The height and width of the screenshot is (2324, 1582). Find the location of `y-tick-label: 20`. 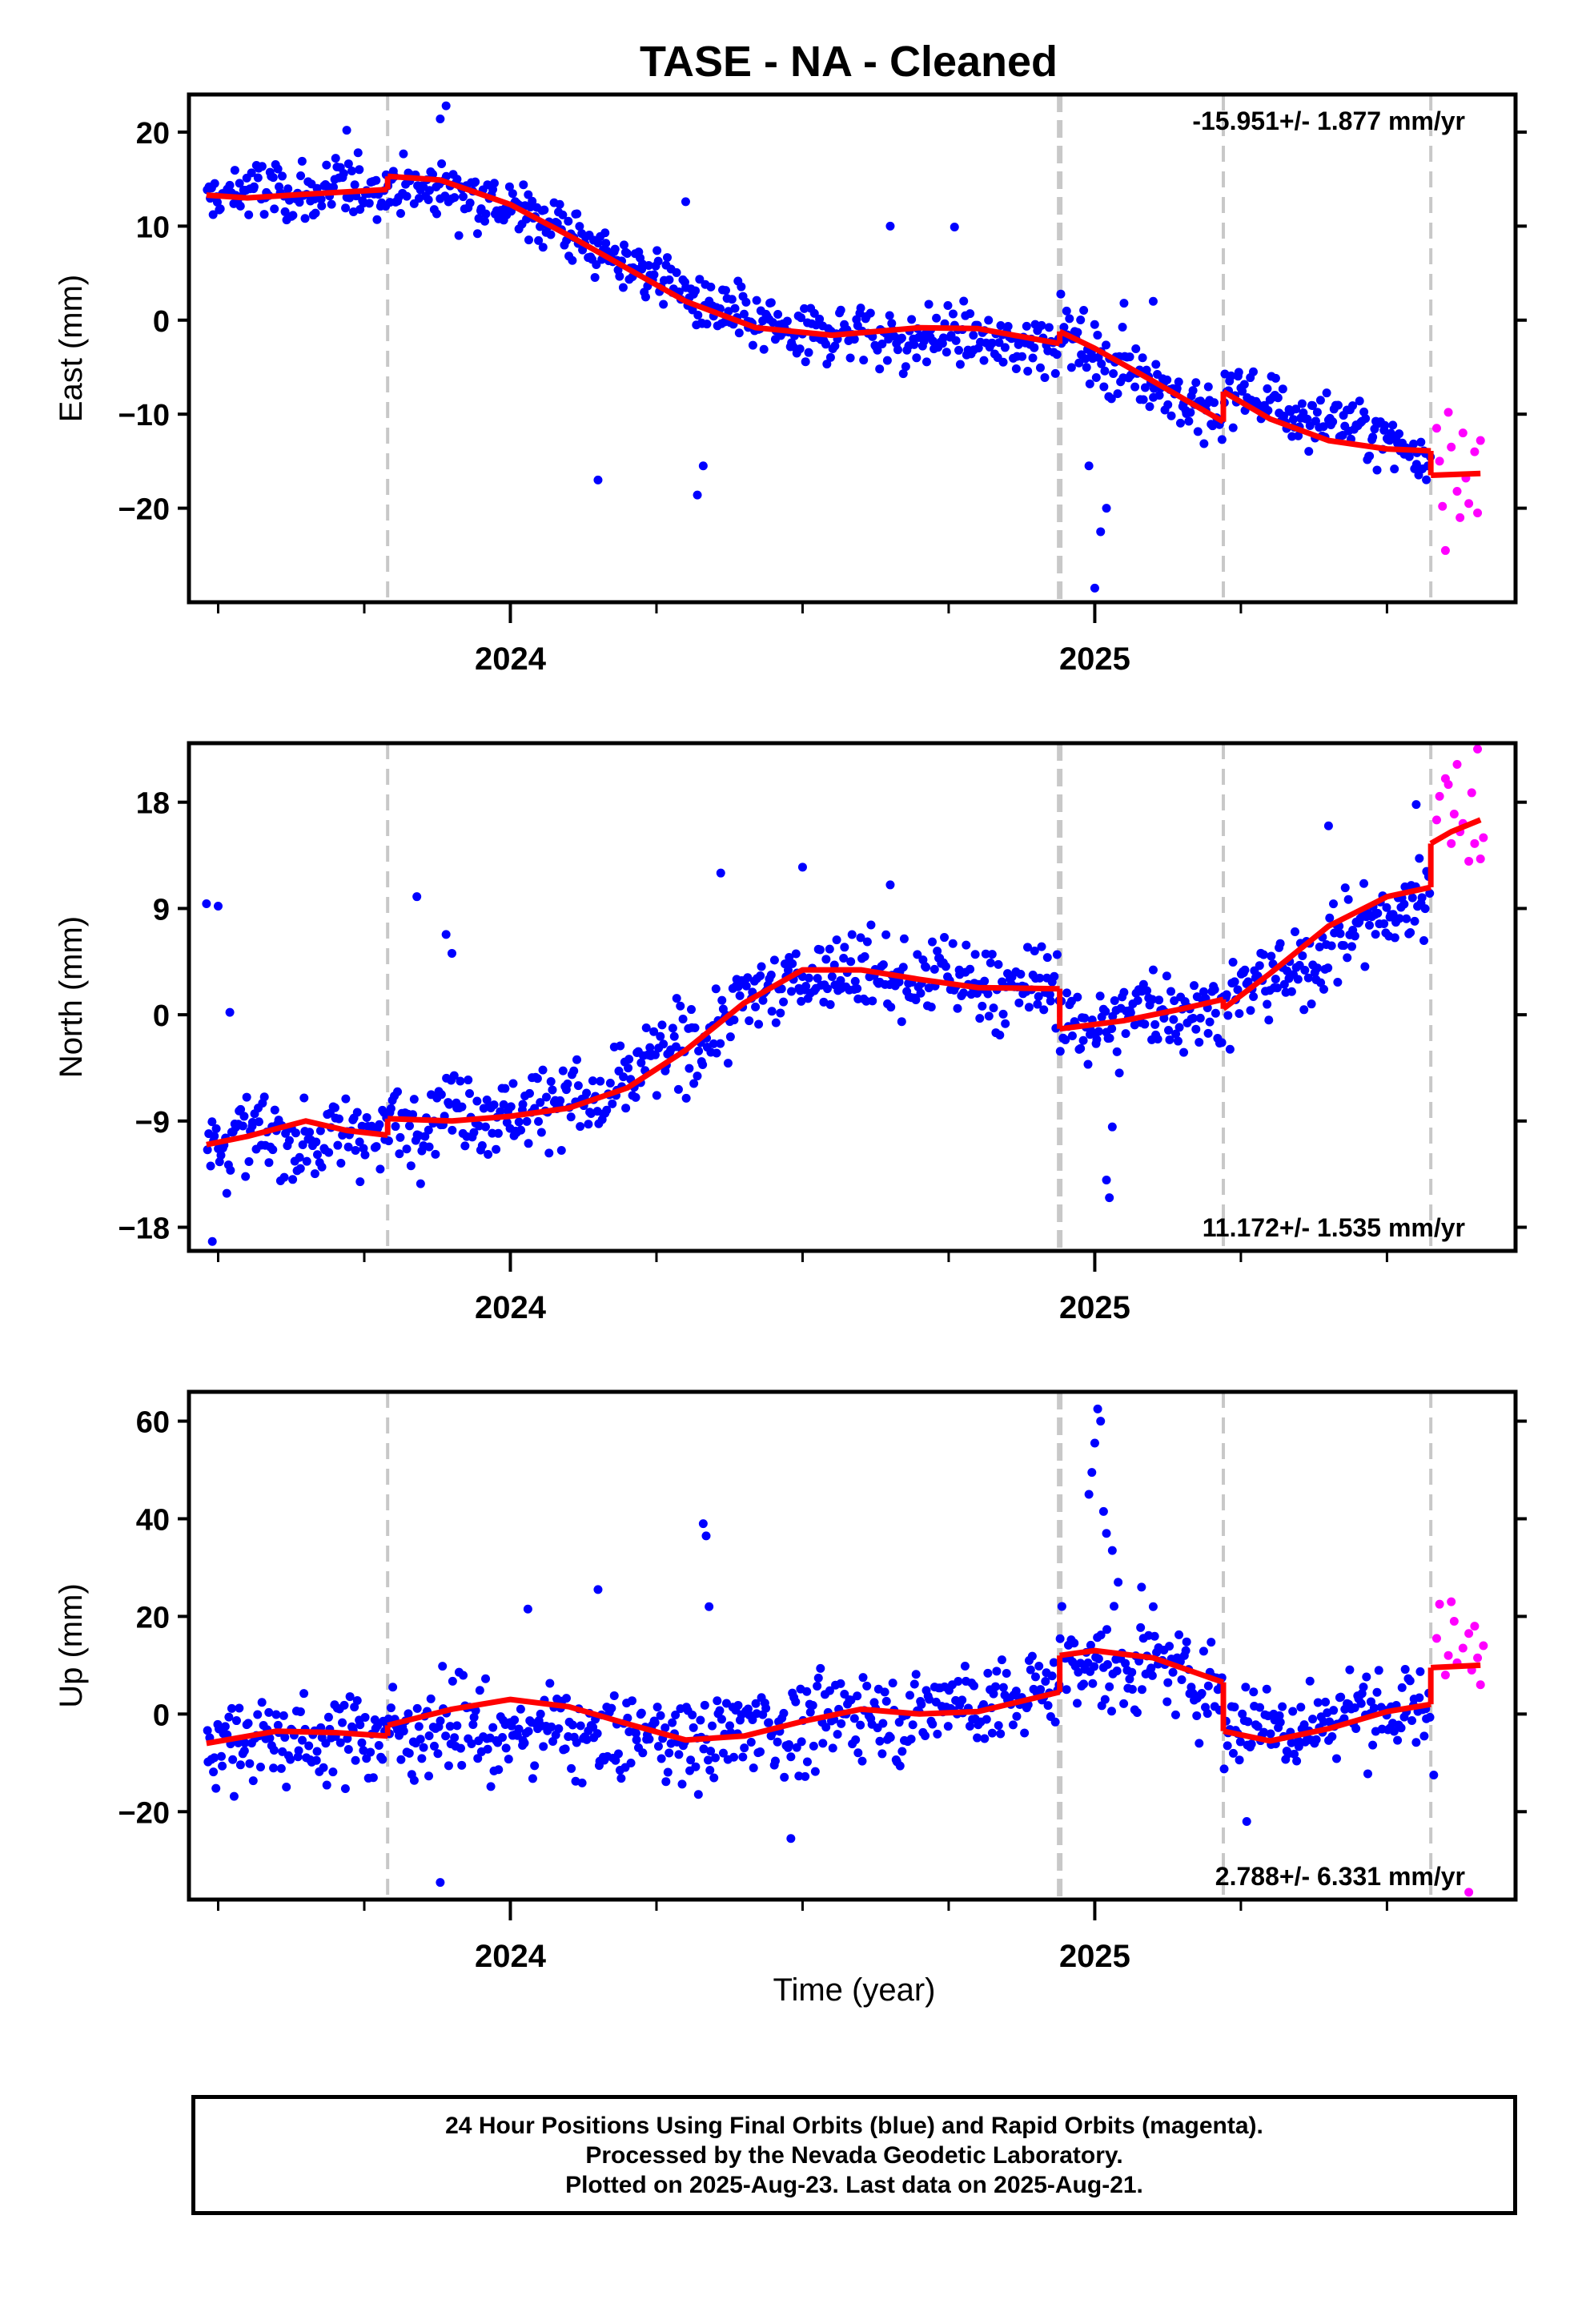

y-tick-label: 20 is located at coordinates (153, 1618).